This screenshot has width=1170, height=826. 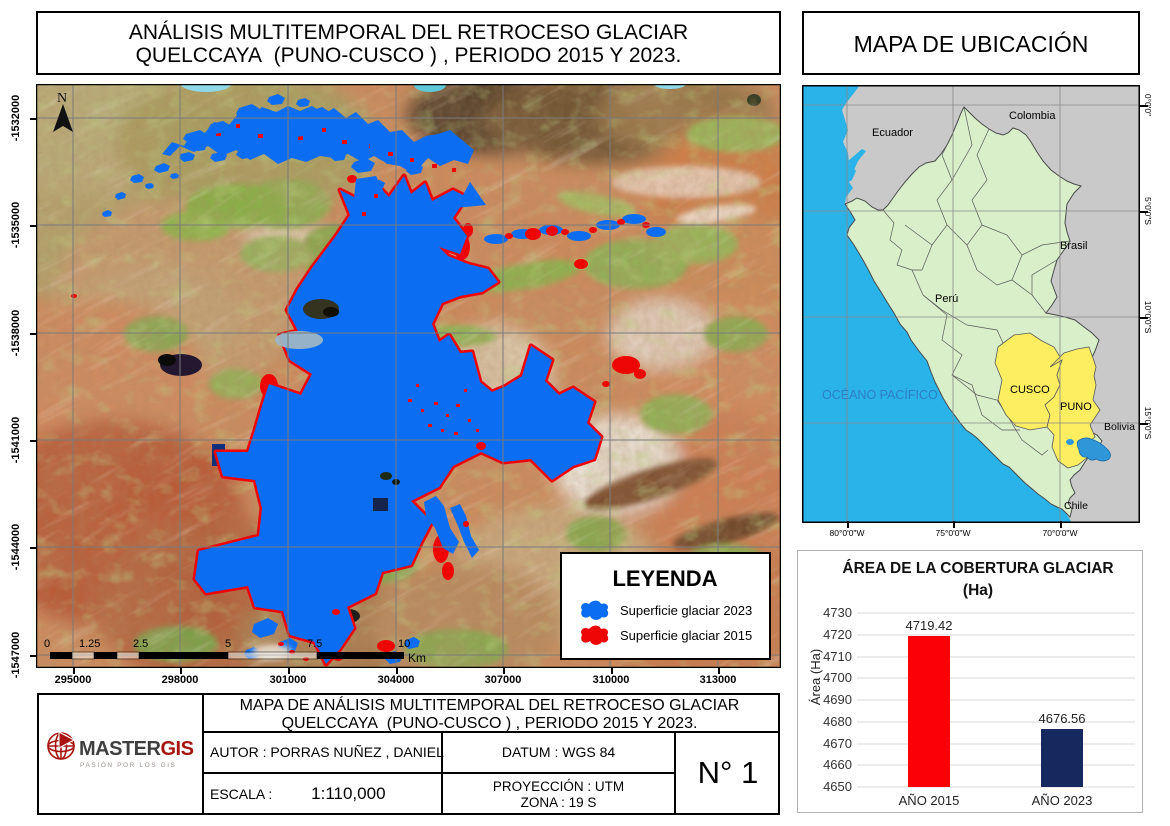 I want to click on svg-text: 4660, so click(x=837, y=764).